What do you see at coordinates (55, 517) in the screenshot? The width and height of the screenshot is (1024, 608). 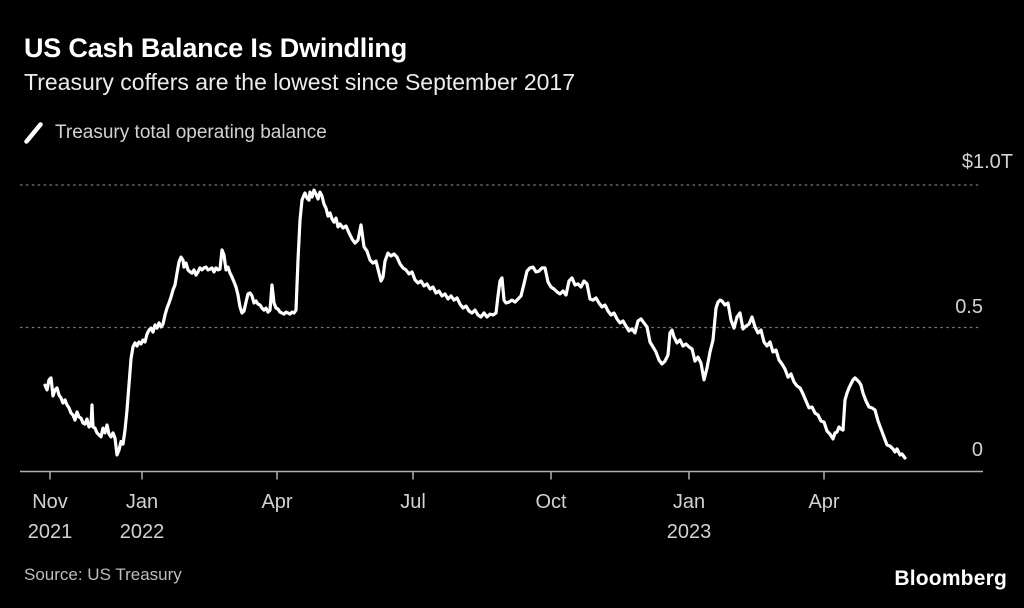 I see `x-axis-label-nov-2021: Nov 2021` at bounding box center [55, 517].